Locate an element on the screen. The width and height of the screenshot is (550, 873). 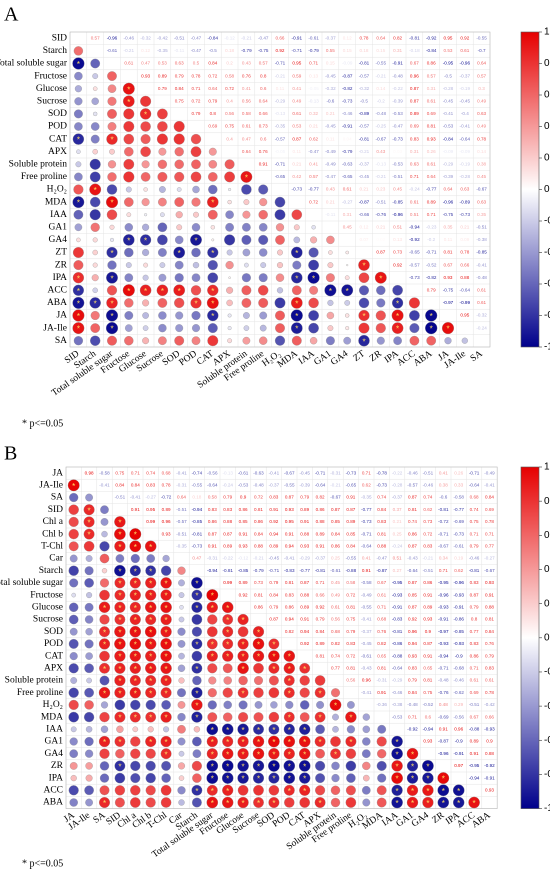
correlation-value: -0.89 is located at coordinates (364, 113).